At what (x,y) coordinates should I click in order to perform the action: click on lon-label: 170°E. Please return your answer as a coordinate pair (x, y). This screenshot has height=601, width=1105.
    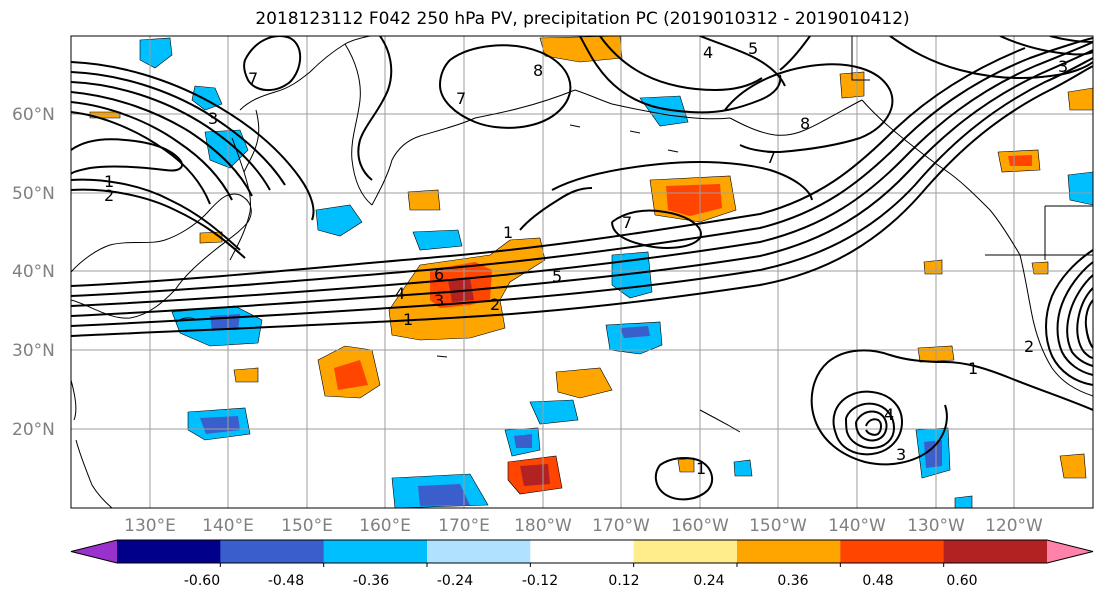
    Looking at the image, I should click on (464, 526).